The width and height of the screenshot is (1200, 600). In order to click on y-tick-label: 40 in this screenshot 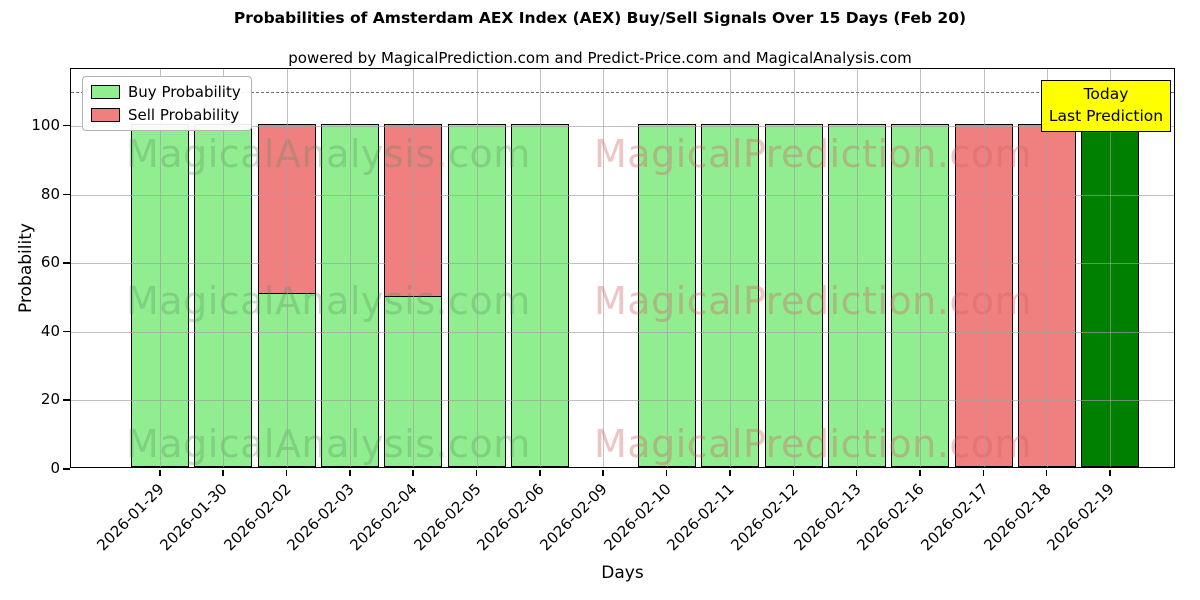, I will do `click(50, 330)`.